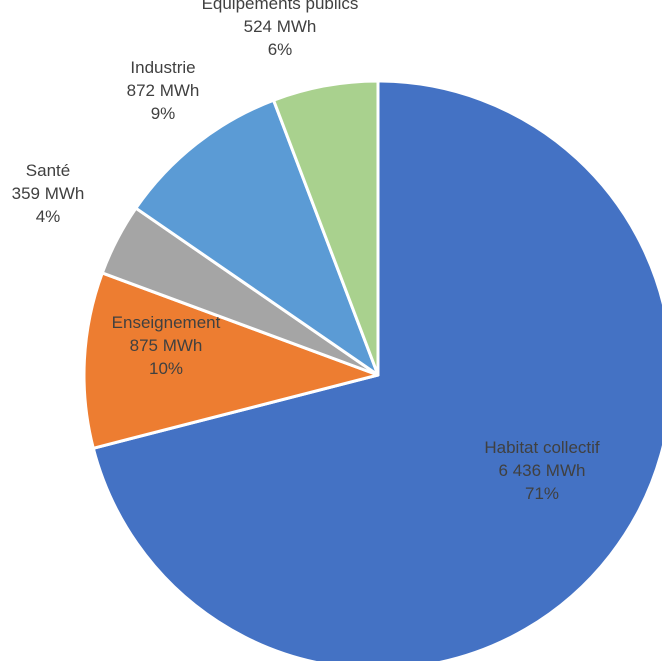 The width and height of the screenshot is (662, 661). I want to click on data-label-value: 875 MWh, so click(166, 345).